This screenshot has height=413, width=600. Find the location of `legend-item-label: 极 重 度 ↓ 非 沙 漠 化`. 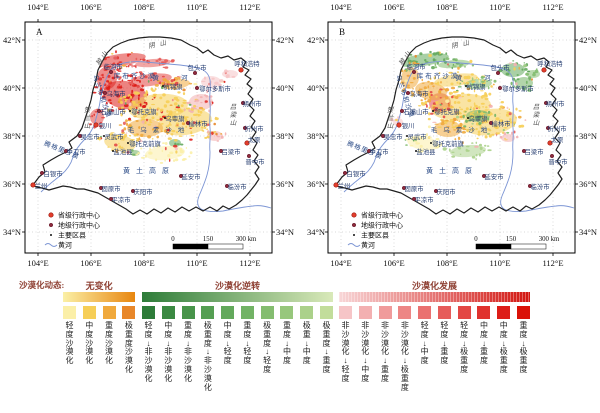

legend-item-label: 极 重 度 ↓ 非 沙 漠 化 is located at coordinates (207, 356).